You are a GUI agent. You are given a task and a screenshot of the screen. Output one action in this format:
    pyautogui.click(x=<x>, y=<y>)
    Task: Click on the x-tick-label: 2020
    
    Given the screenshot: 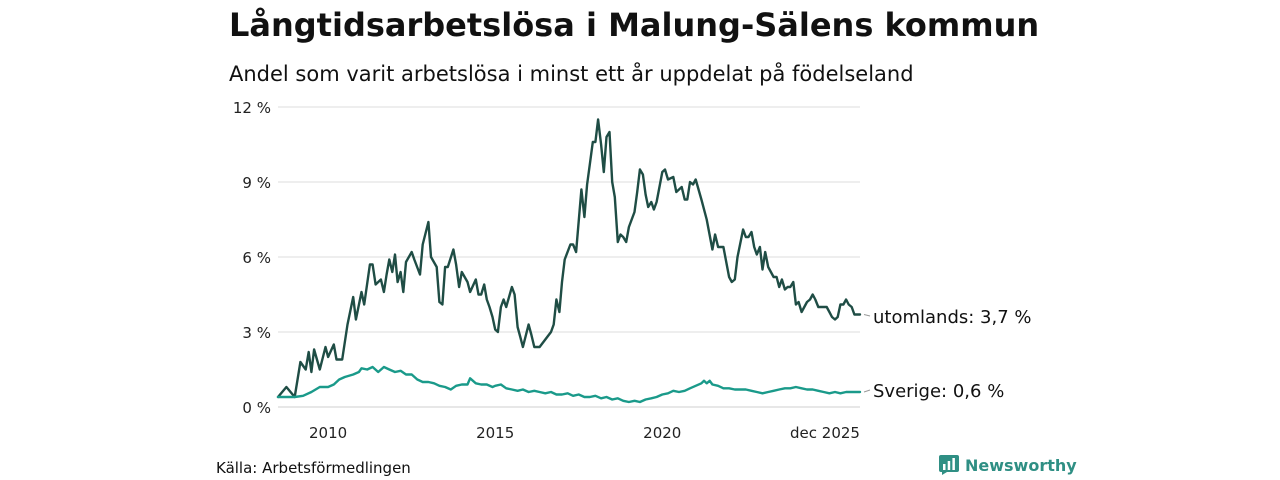 What is the action you would take?
    pyautogui.click(x=662, y=433)
    